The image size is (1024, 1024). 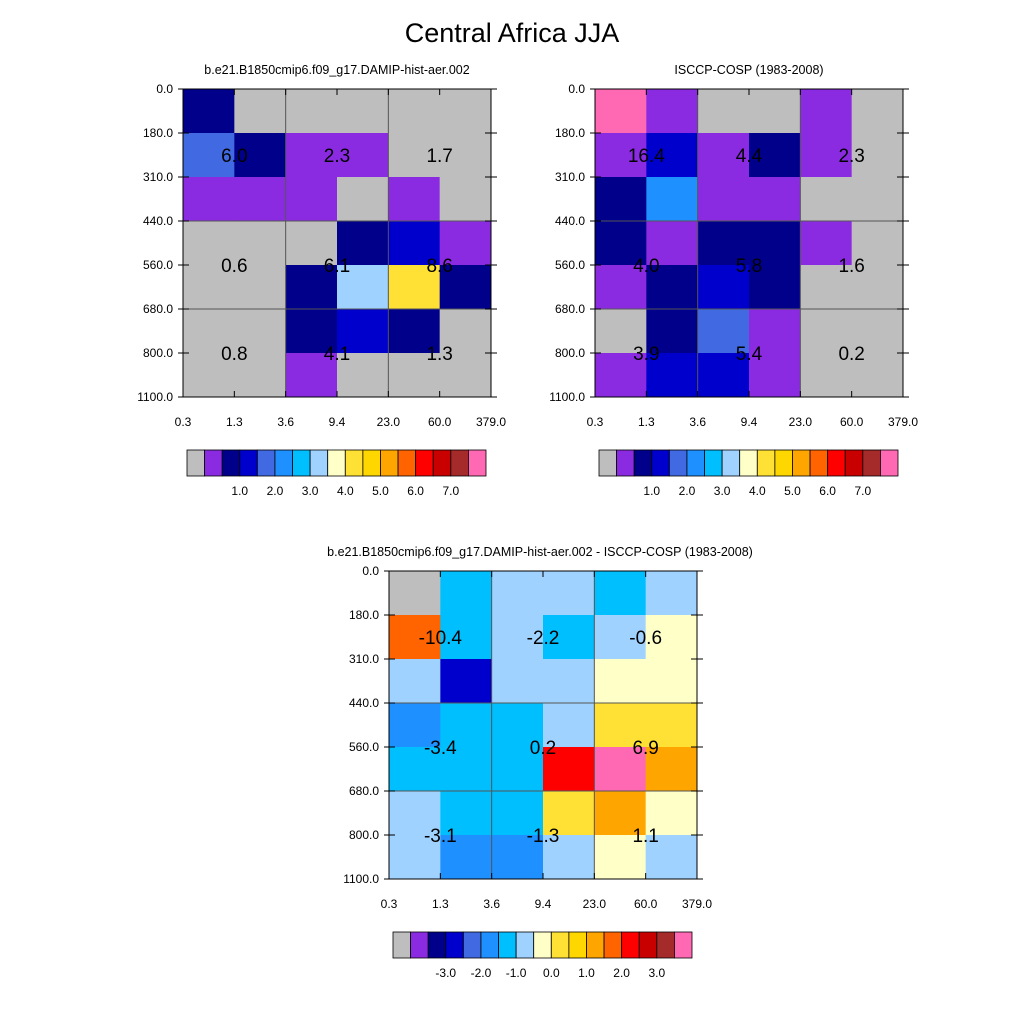 What do you see at coordinates (415, 857) in the screenshot?
I see `heatmap-cell-diff-r6-c0` at bounding box center [415, 857].